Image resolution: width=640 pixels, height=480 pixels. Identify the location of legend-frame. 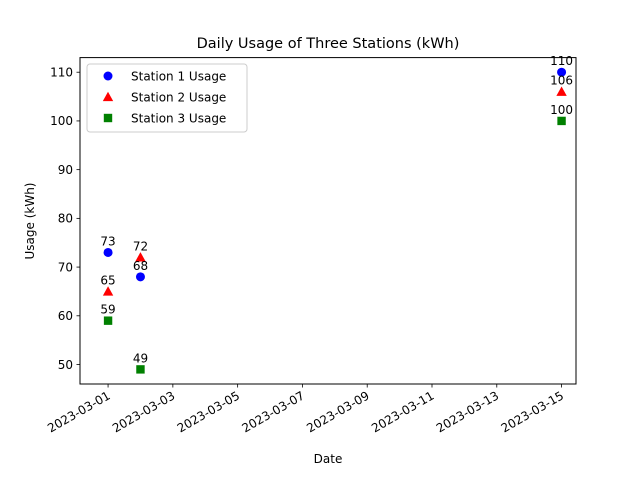
(167, 98).